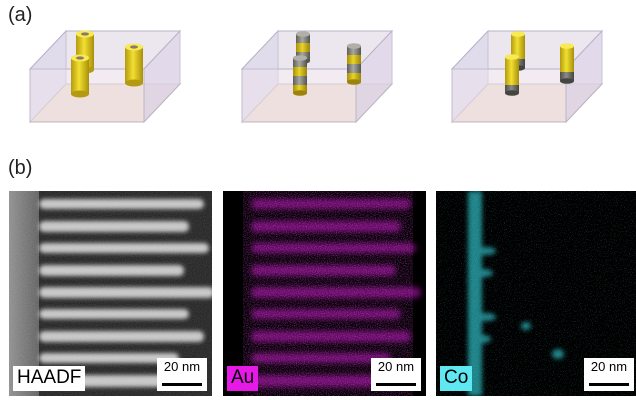 Image resolution: width=636 pixels, height=400 pixels. Describe the element at coordinates (105, 76) in the screenshot. I see `schematic-solid-gold` at that location.